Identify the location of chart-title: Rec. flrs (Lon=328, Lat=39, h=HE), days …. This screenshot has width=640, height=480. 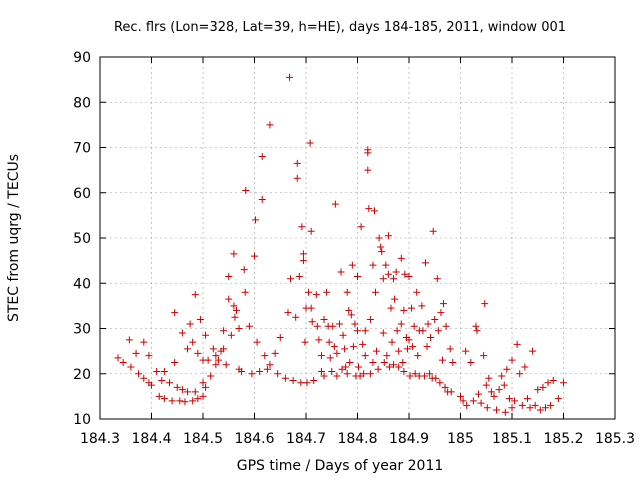
(340, 27).